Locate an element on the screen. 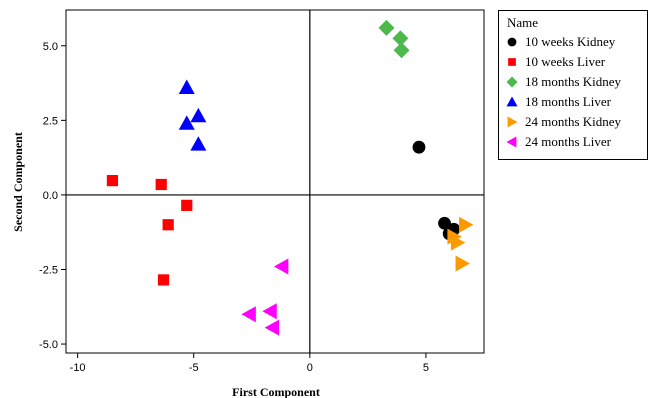 The width and height of the screenshot is (654, 398). legend-label: 18 months Kidney is located at coordinates (573, 81).